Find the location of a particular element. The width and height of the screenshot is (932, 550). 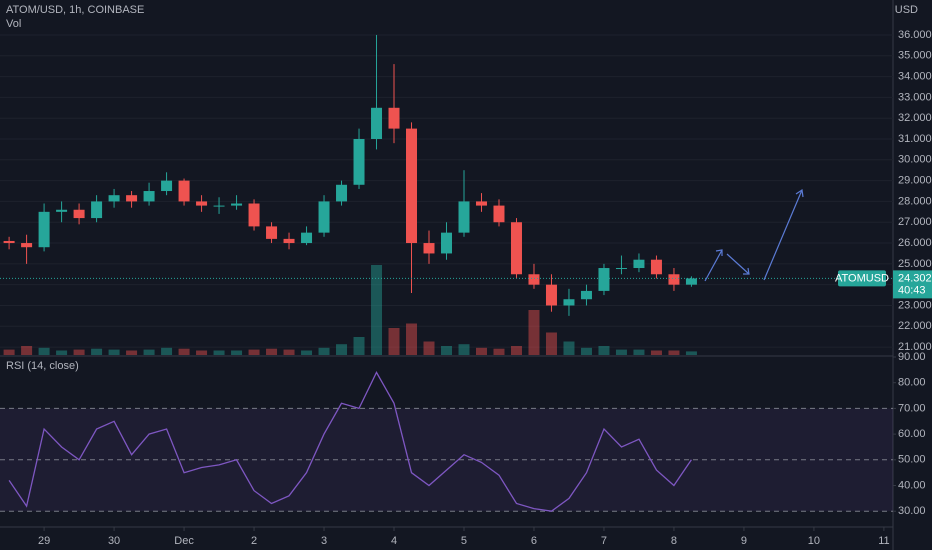

x-tick-label: 7 is located at coordinates (604, 541).